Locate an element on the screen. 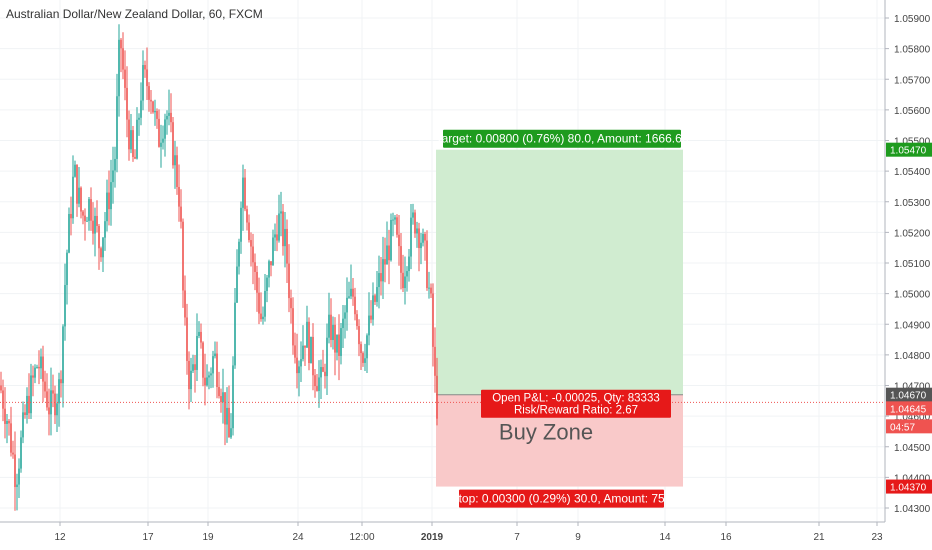 The image size is (932, 550). time-tick-label: 14 is located at coordinates (665, 537).